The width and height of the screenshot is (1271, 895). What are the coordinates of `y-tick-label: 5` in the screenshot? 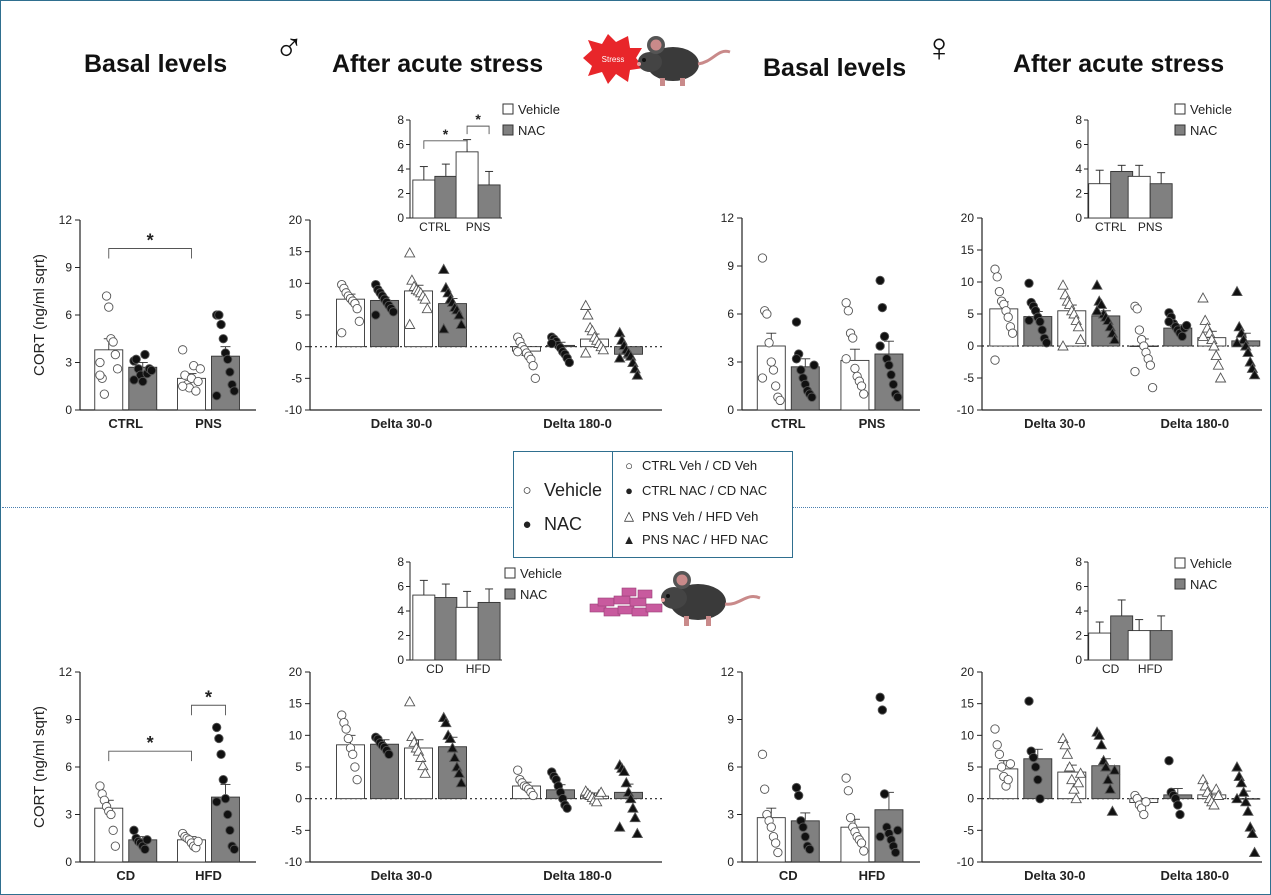 It's located at (298, 315).